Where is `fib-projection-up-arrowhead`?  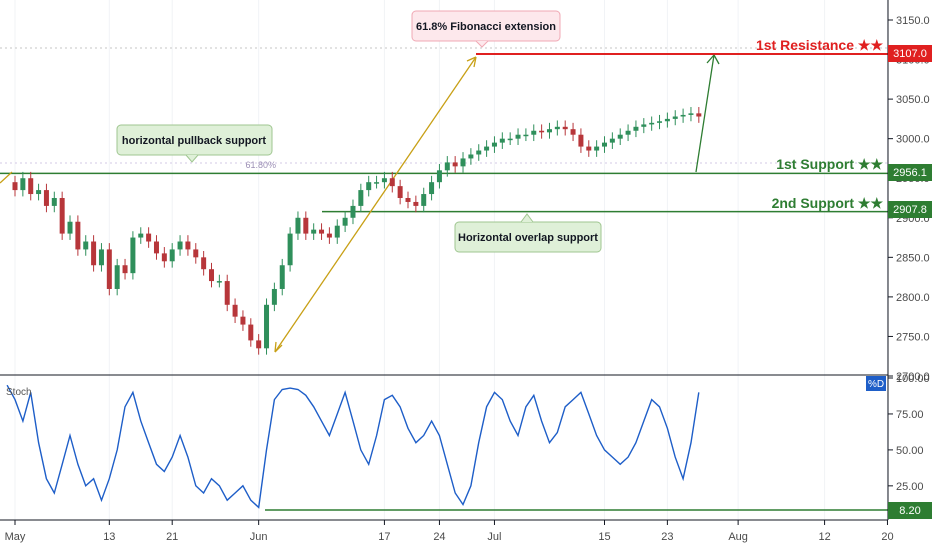 fib-projection-up-arrowhead is located at coordinates (471, 62).